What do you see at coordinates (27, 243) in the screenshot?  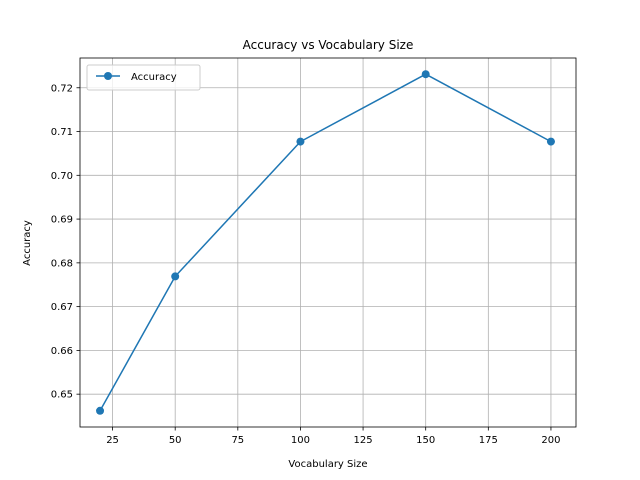 I see `y-axis-label: Accuracy` at bounding box center [27, 243].